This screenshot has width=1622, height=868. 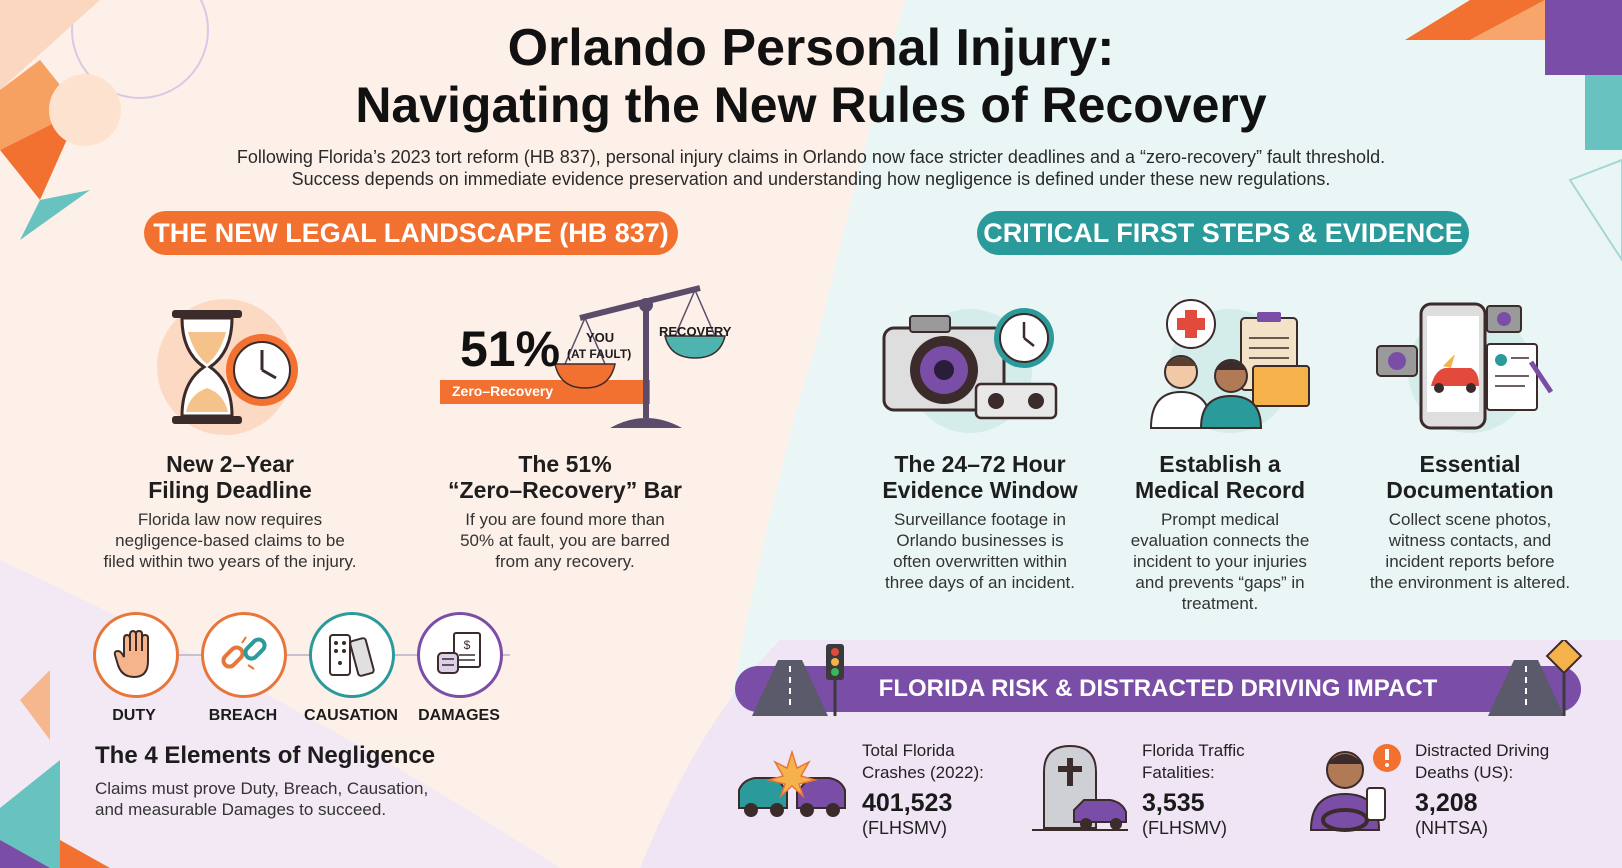 What do you see at coordinates (695, 331) in the screenshot?
I see `scale-recovery-label: RECOVERY` at bounding box center [695, 331].